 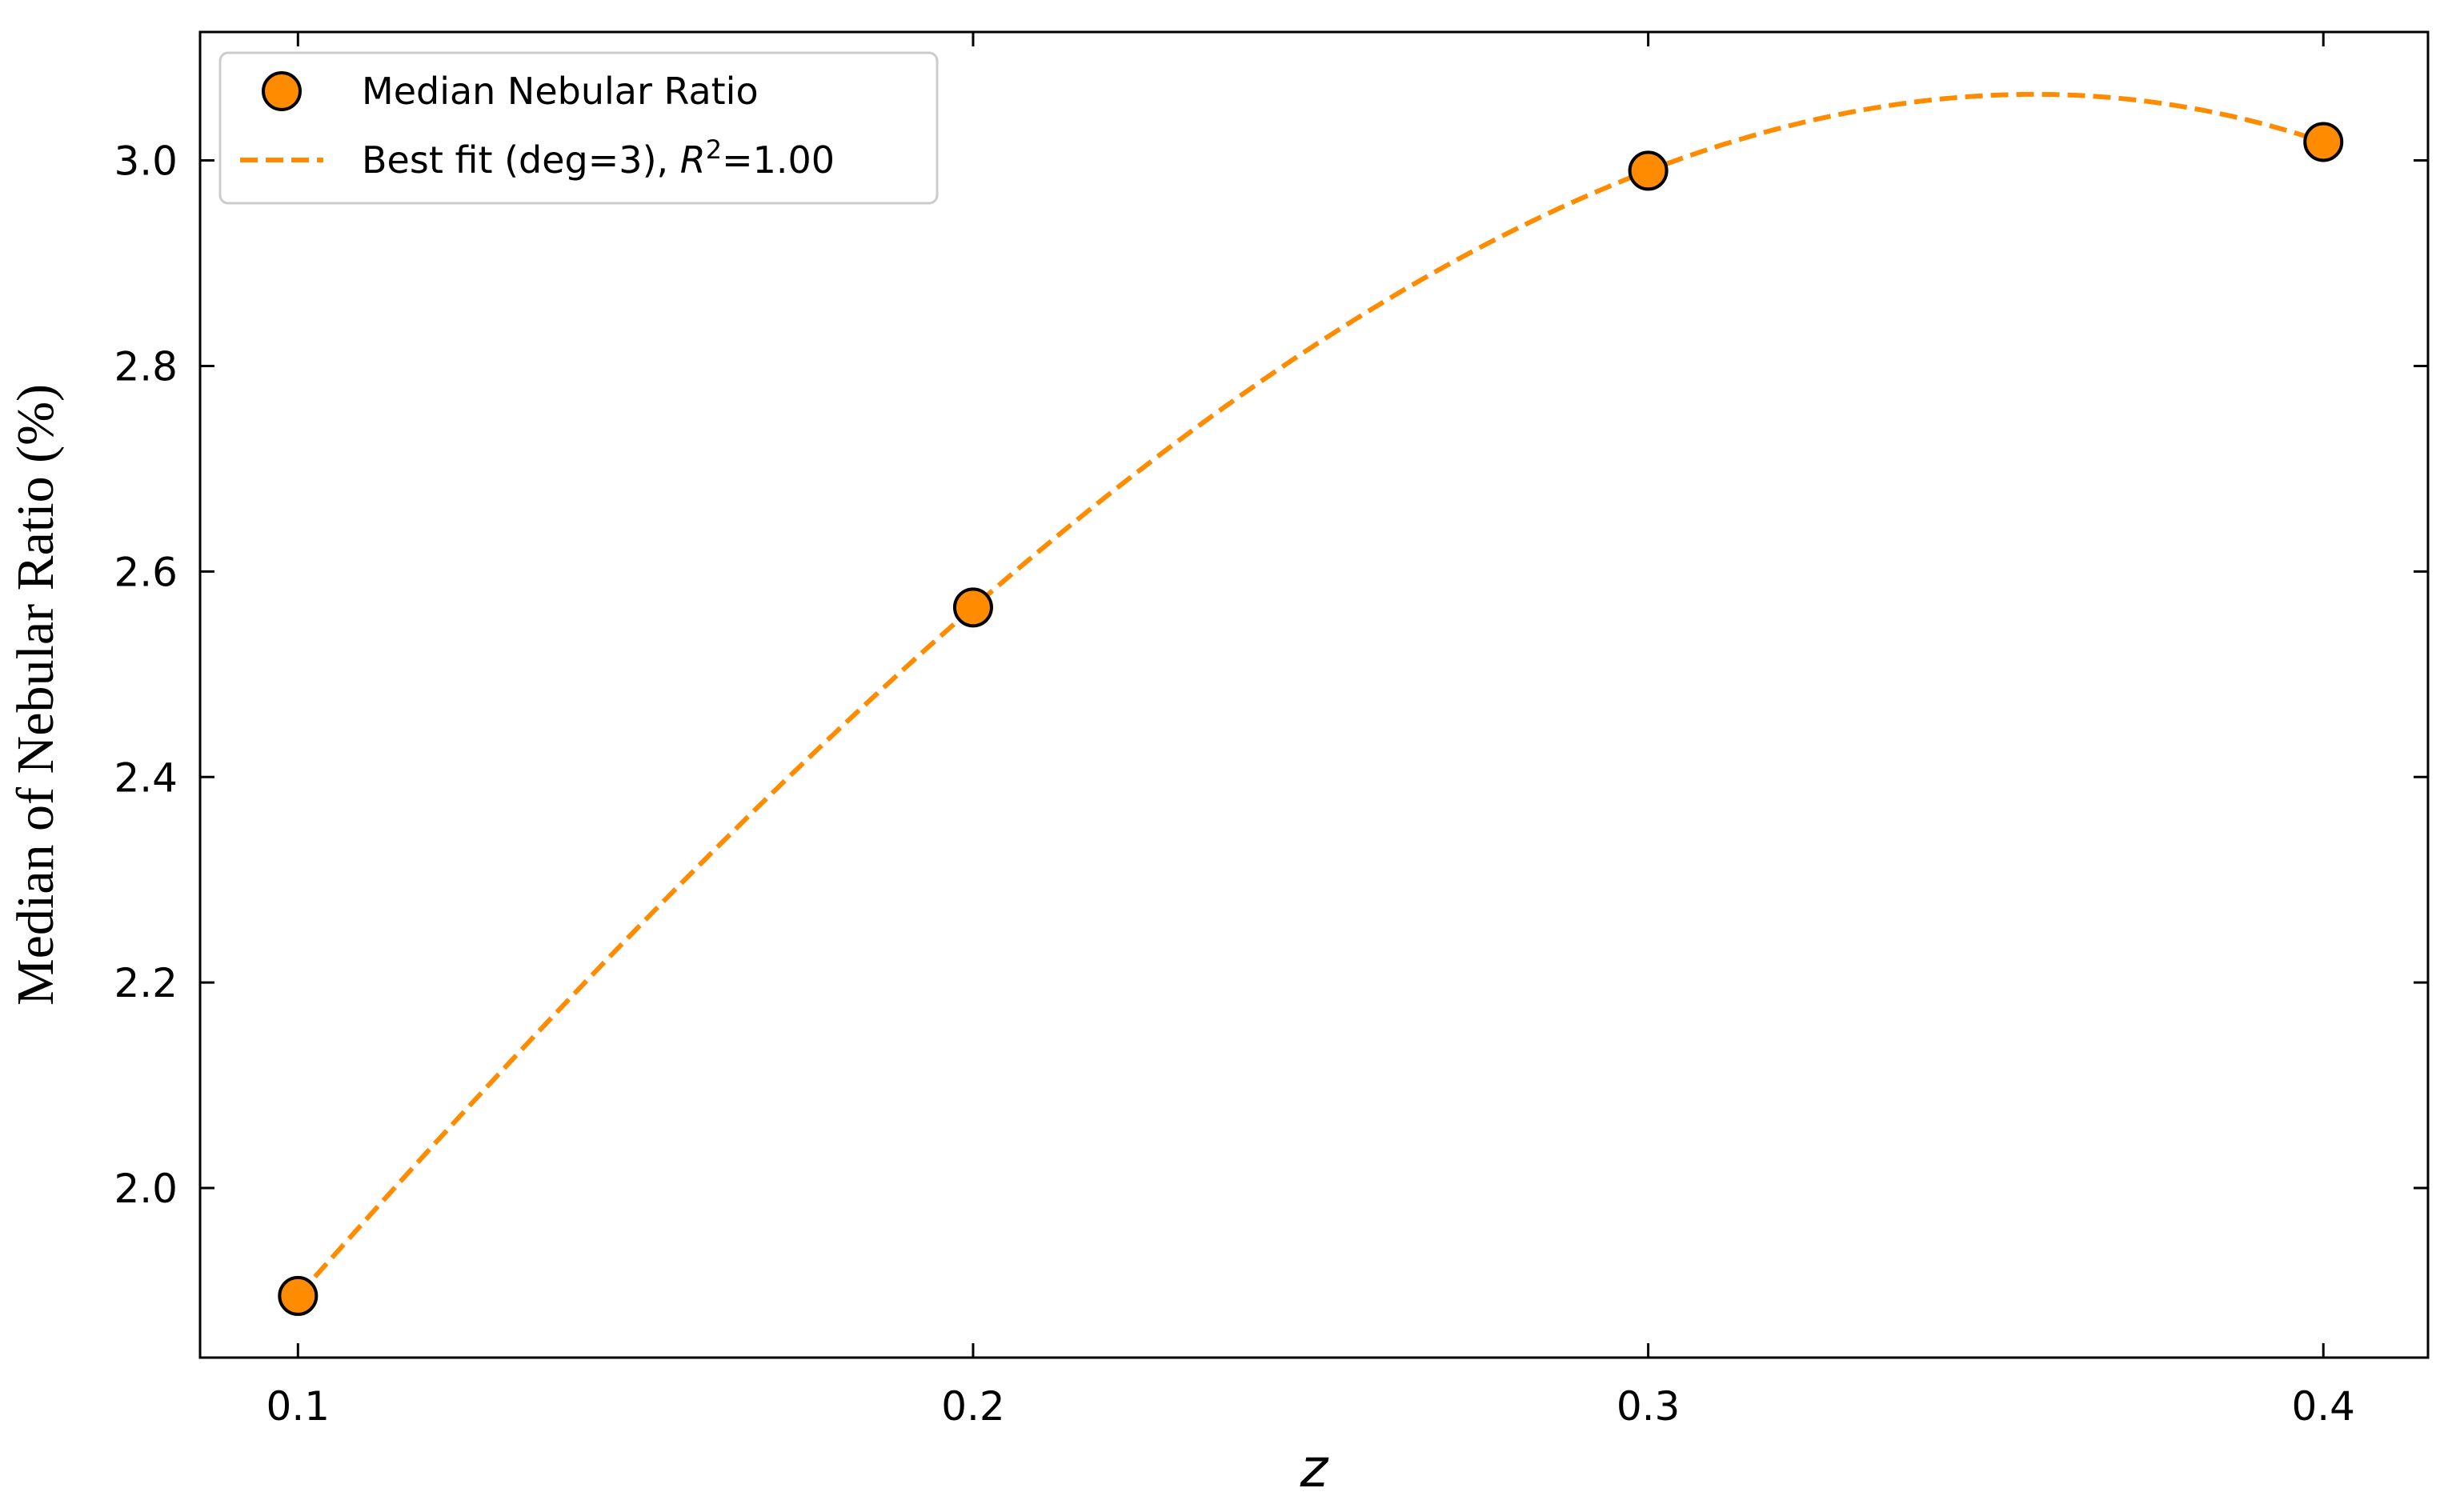 What do you see at coordinates (778, 160) in the screenshot?
I see `legend-fit-suffix: =1.00` at bounding box center [778, 160].